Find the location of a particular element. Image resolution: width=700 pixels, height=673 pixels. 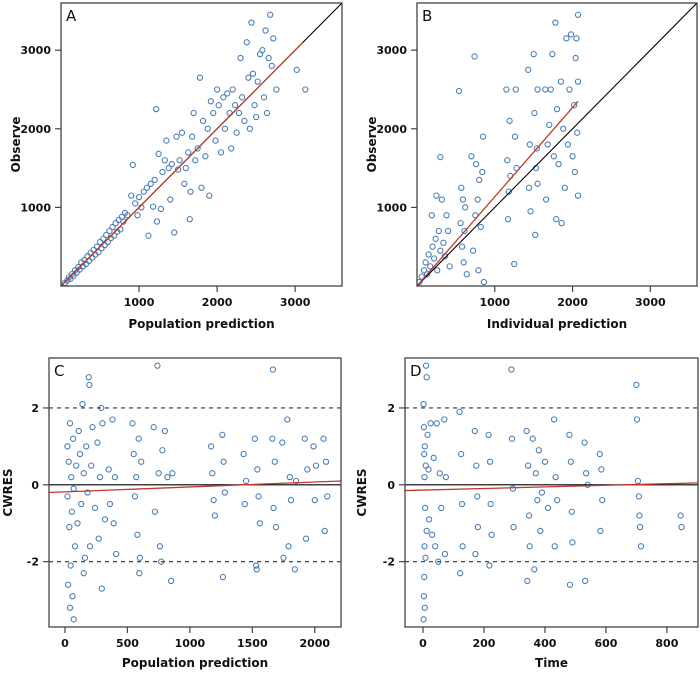

x-tick-label: 1500 is located at coordinates (252, 643).